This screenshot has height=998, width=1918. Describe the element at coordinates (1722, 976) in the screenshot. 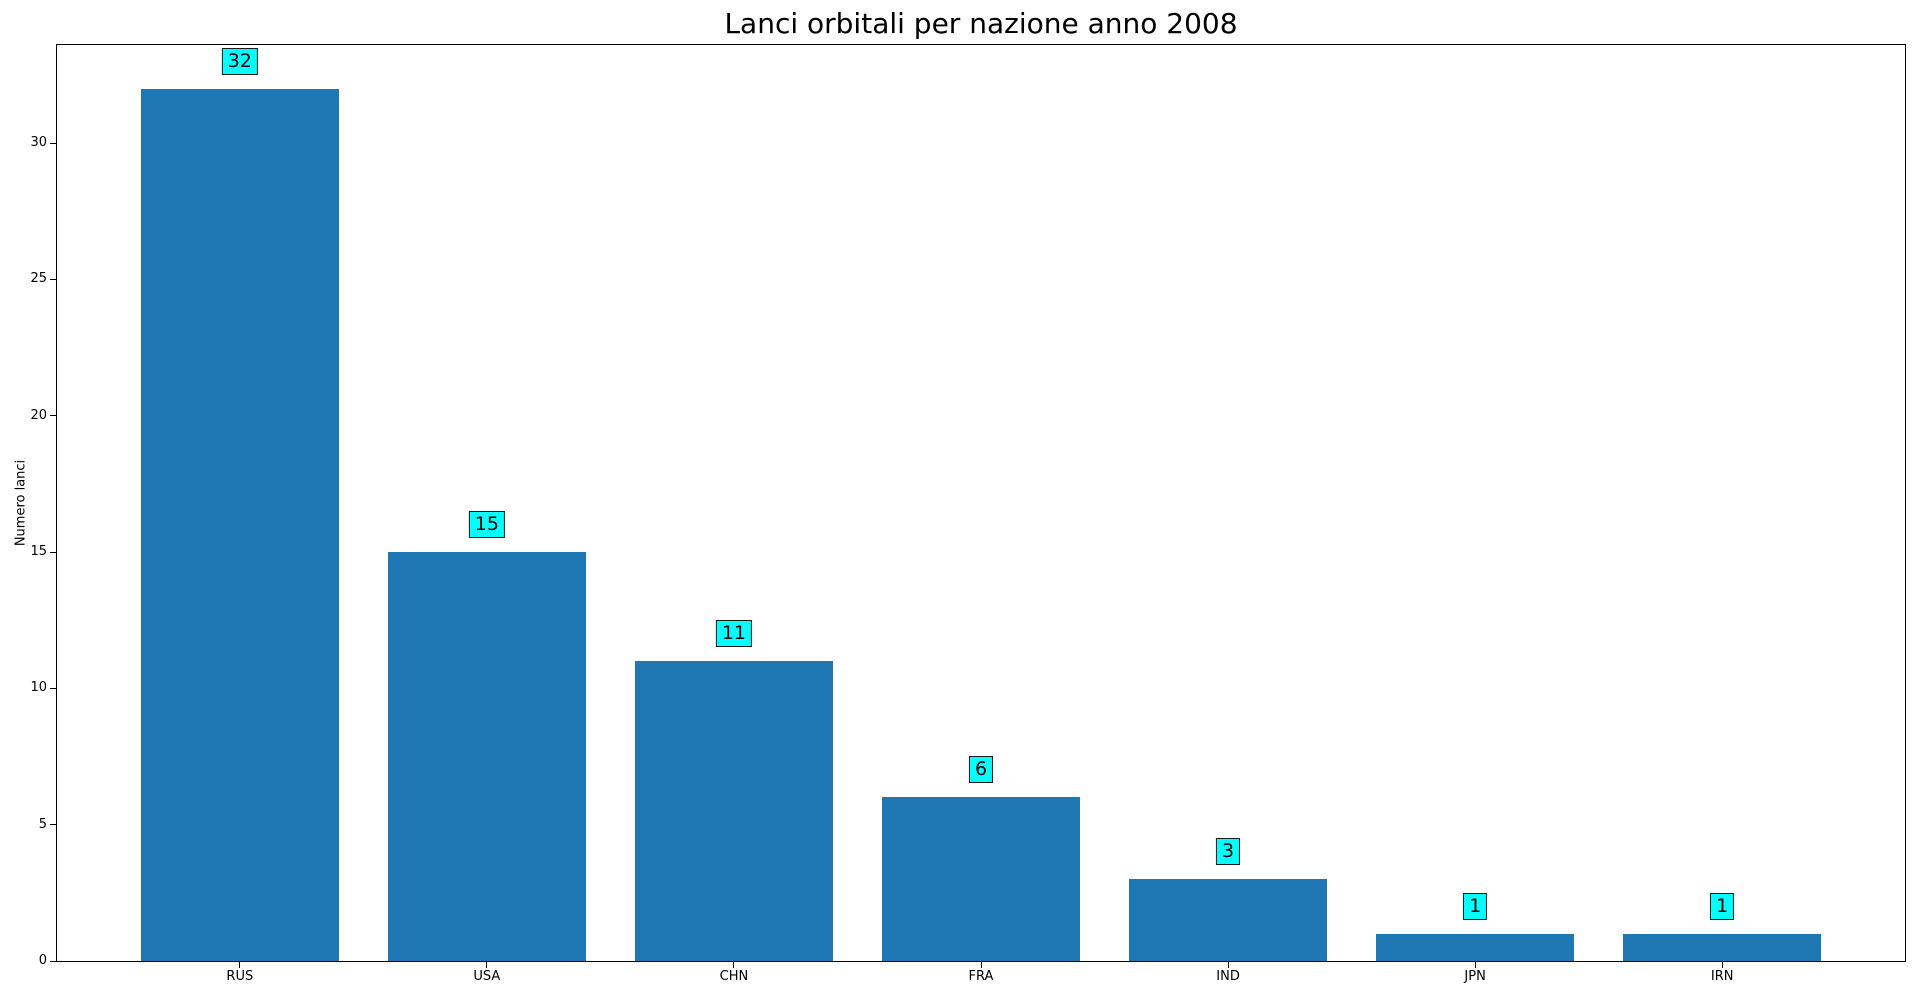

I see `x-tick-label: IRN` at that location.